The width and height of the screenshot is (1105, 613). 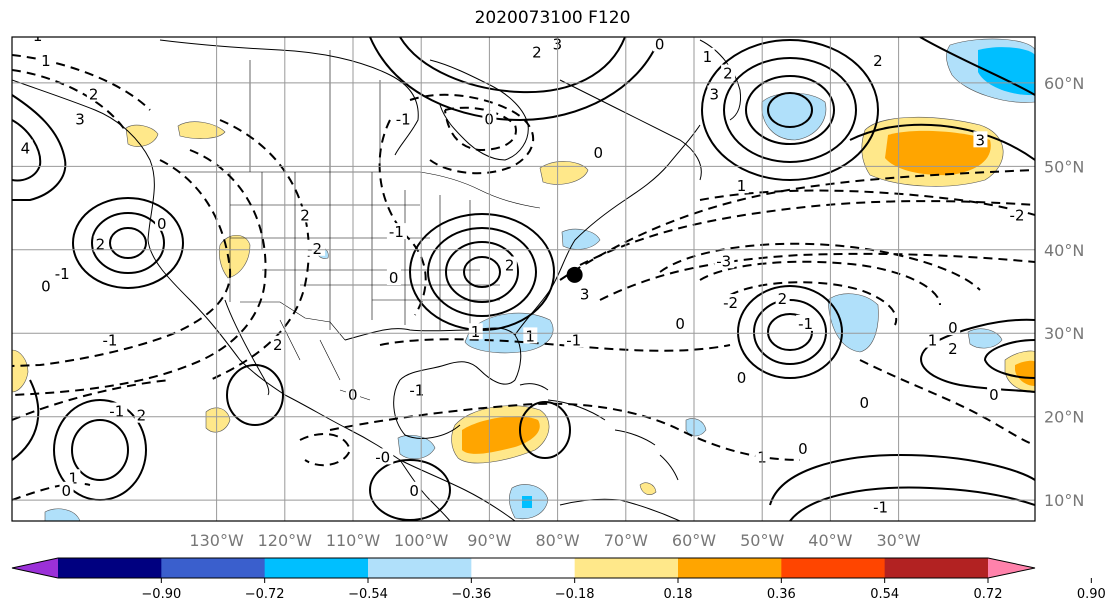 What do you see at coordinates (368, 594) in the screenshot?
I see `colorbar-tick-label: −0.54` at bounding box center [368, 594].